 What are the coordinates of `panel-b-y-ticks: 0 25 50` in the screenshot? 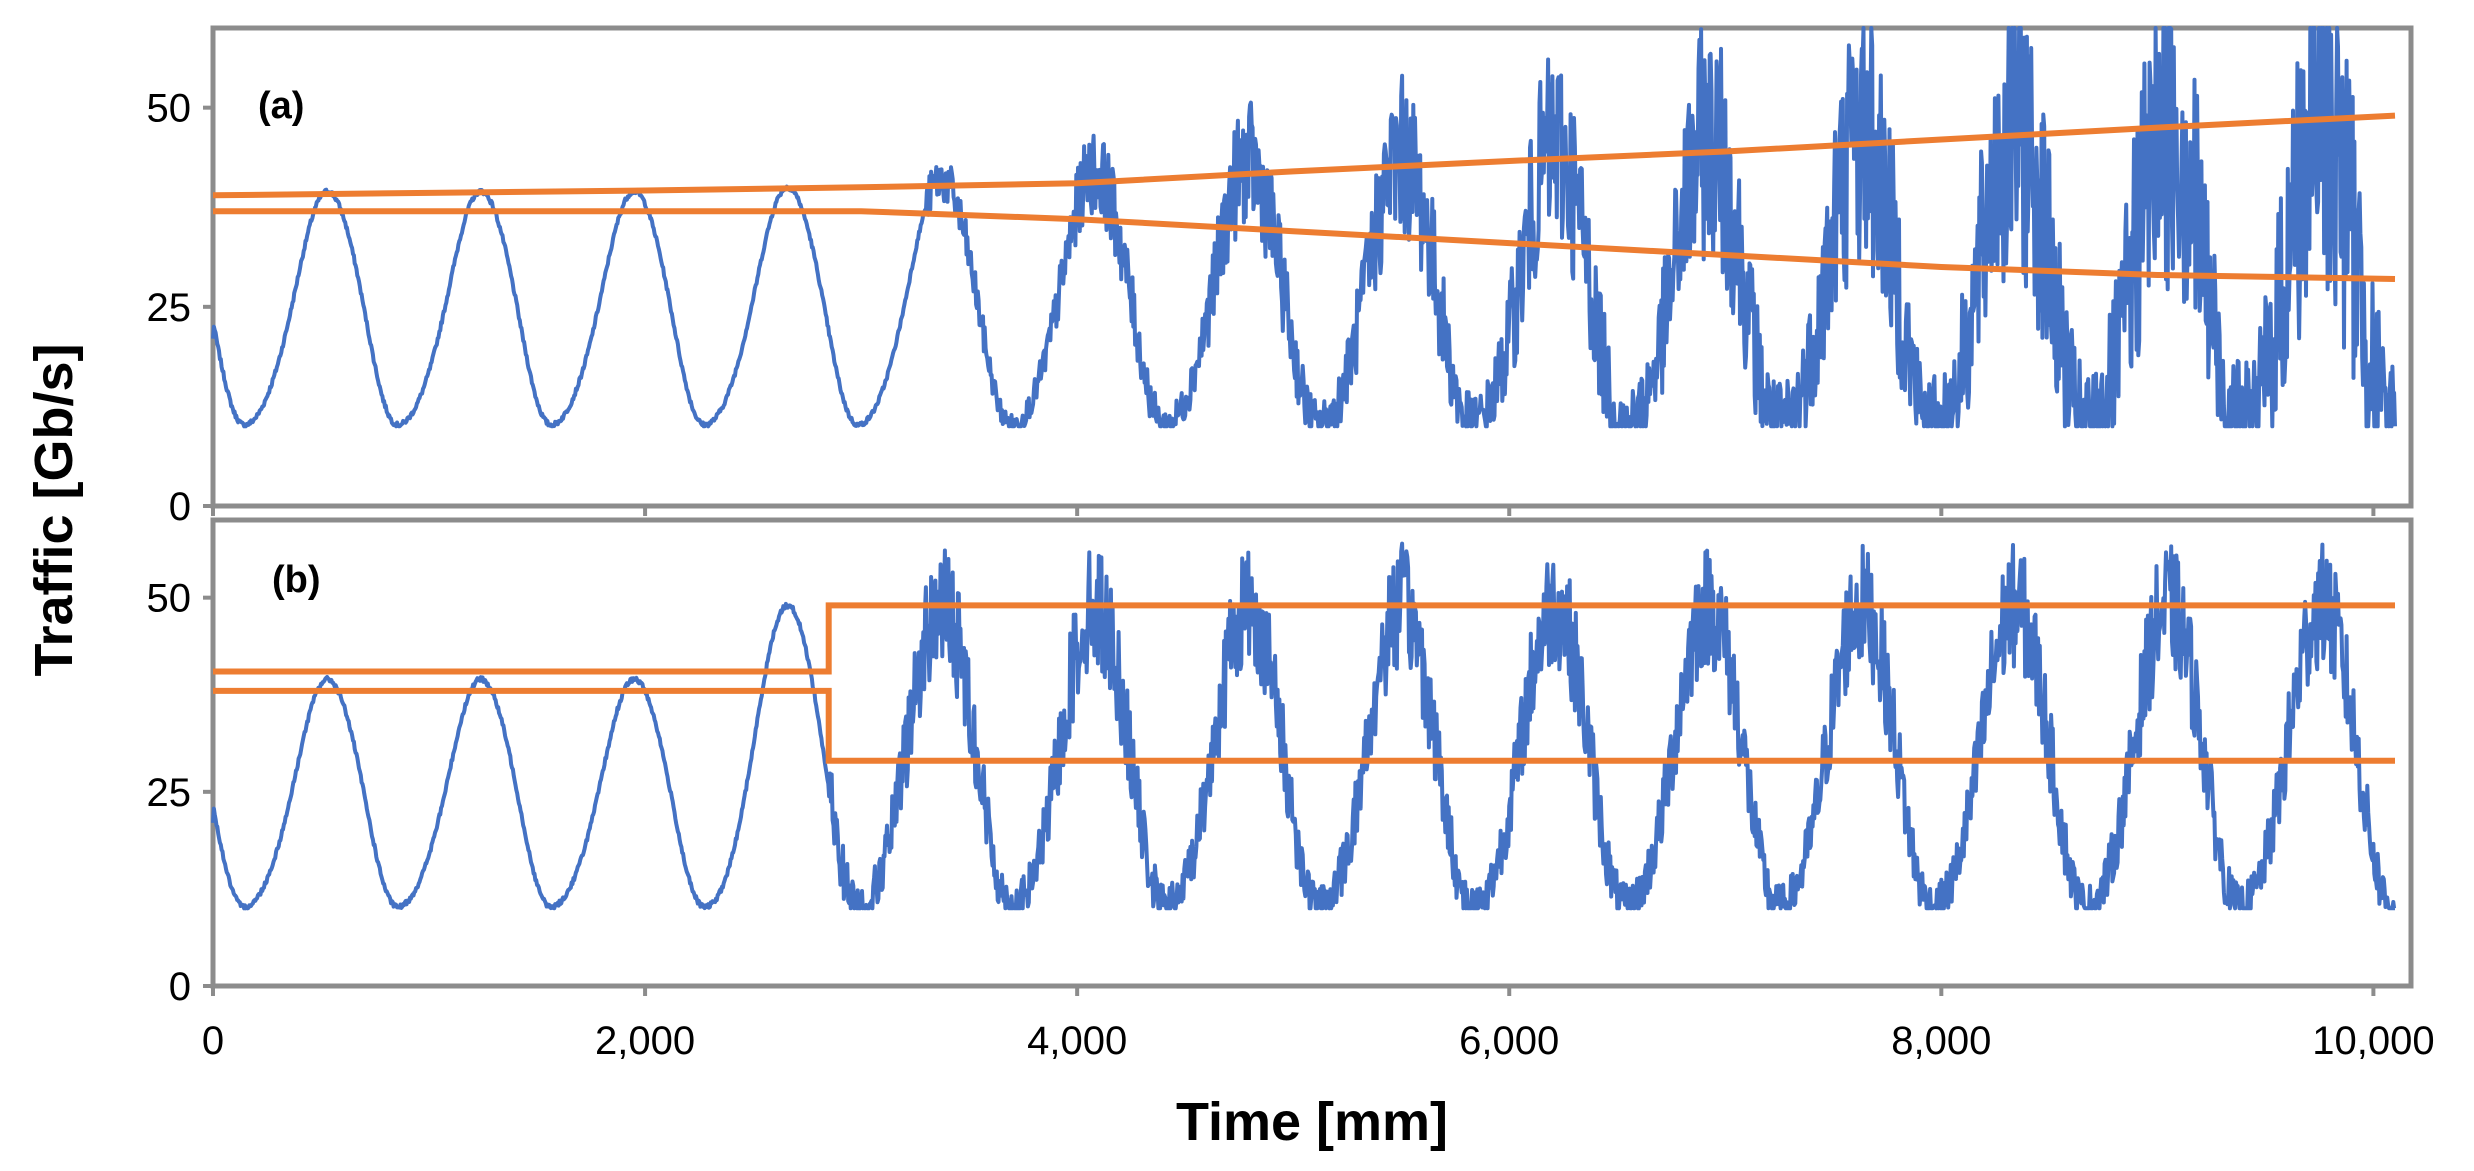 It's located at (180, 793).